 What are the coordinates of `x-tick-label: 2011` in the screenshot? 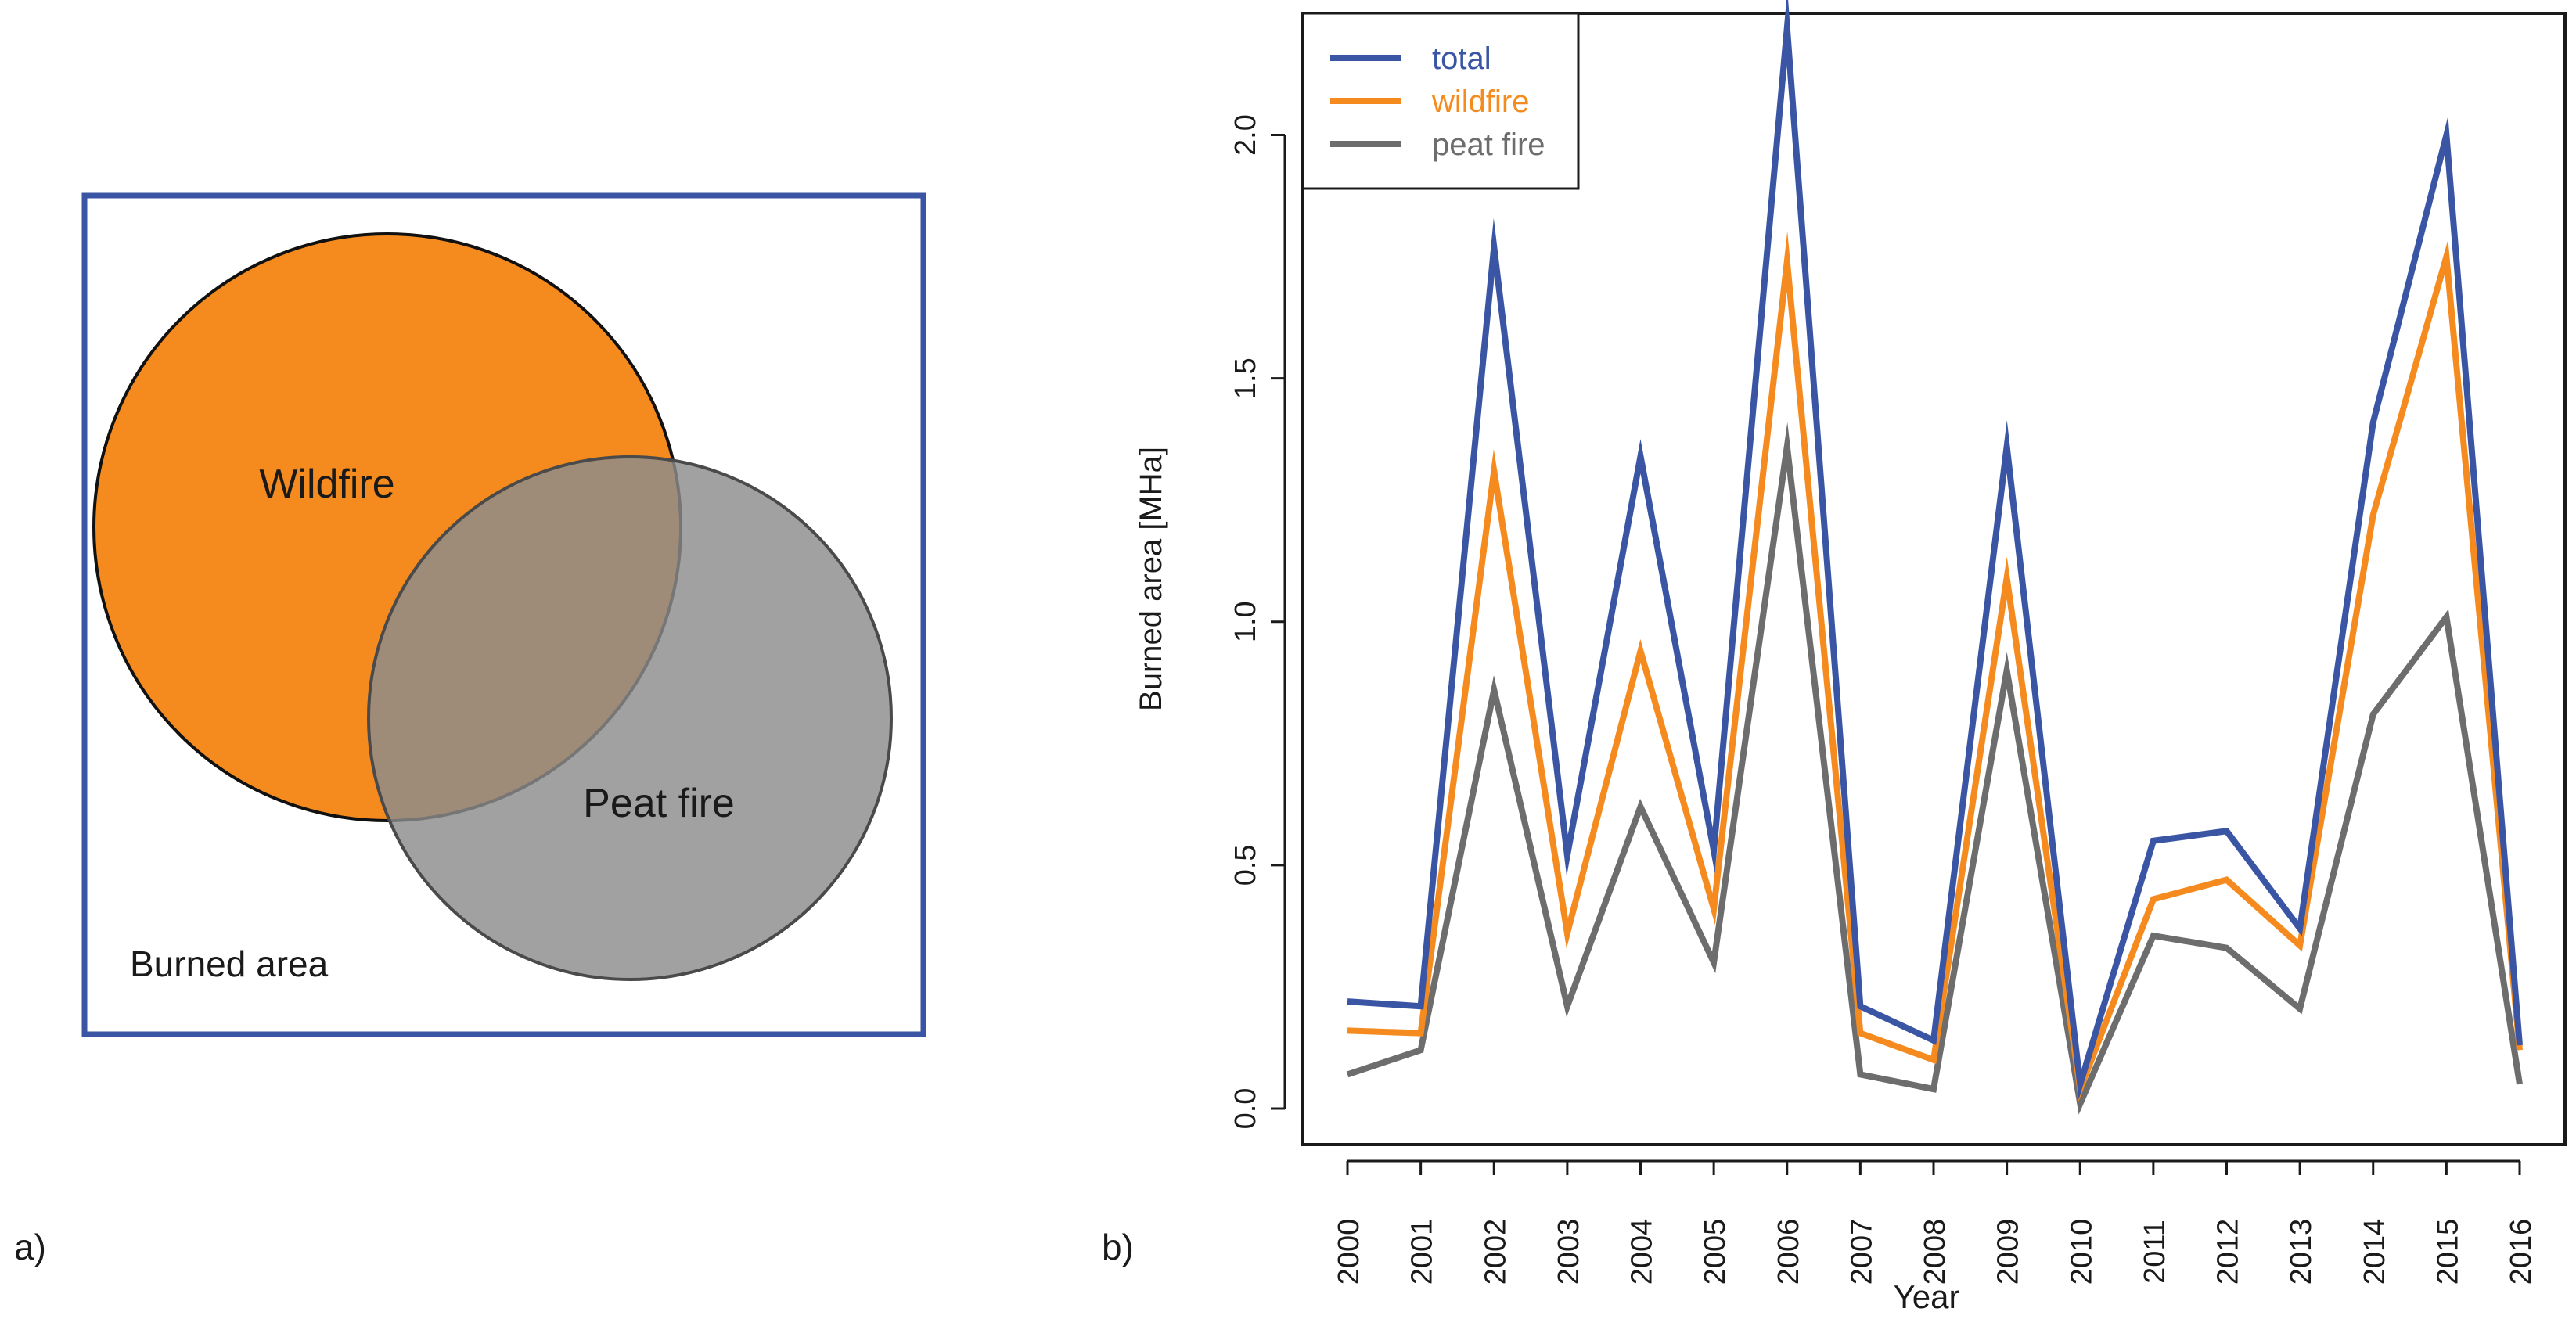 It's located at (2155, 1252).